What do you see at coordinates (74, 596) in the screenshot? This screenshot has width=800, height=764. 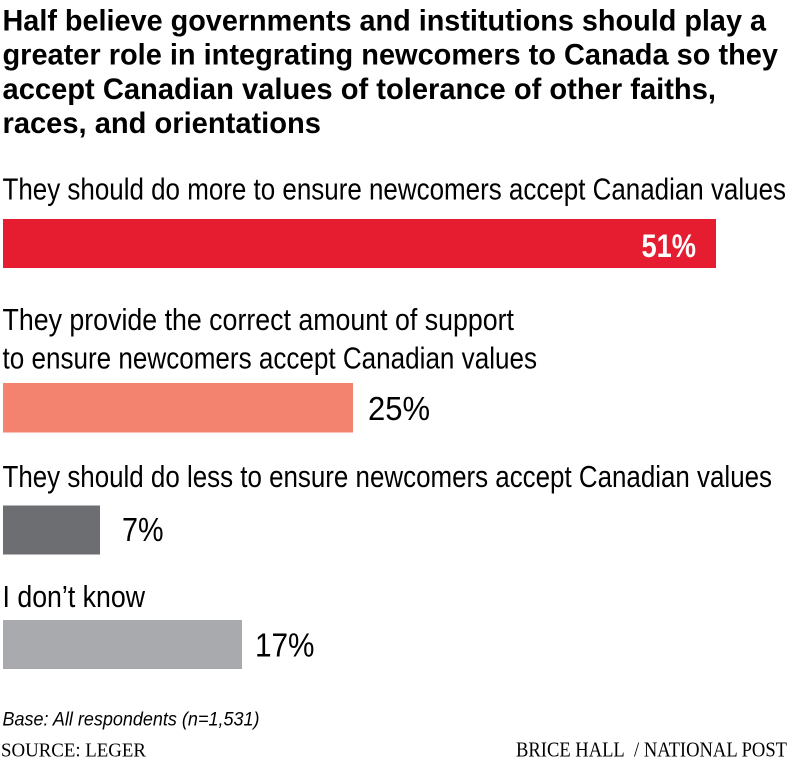 I see `svg-text: I don’t know` at bounding box center [74, 596].